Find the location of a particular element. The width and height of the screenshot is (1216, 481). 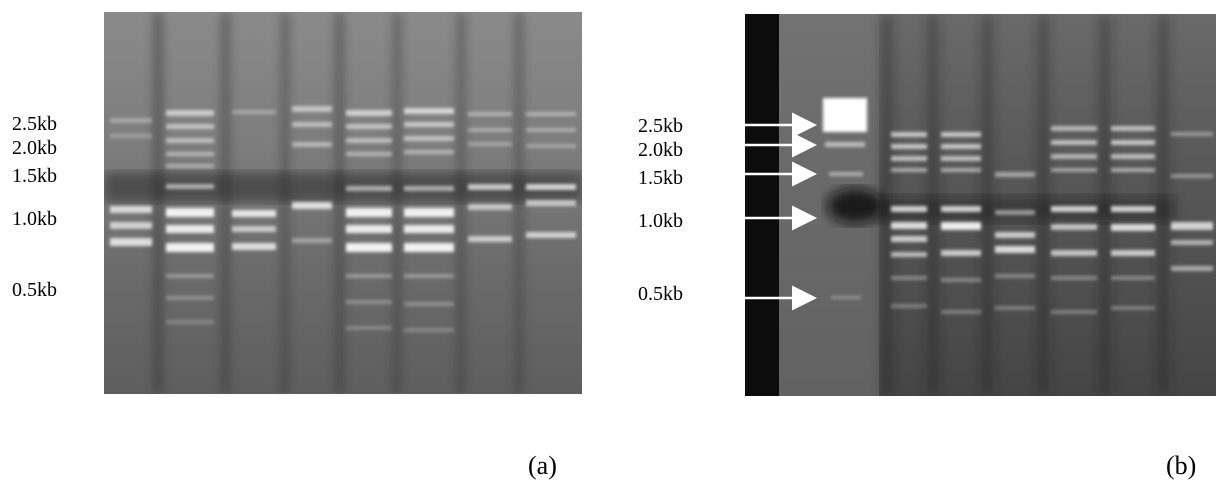

marker-label-a-2.0kb: 2.0kb is located at coordinates (34, 148).